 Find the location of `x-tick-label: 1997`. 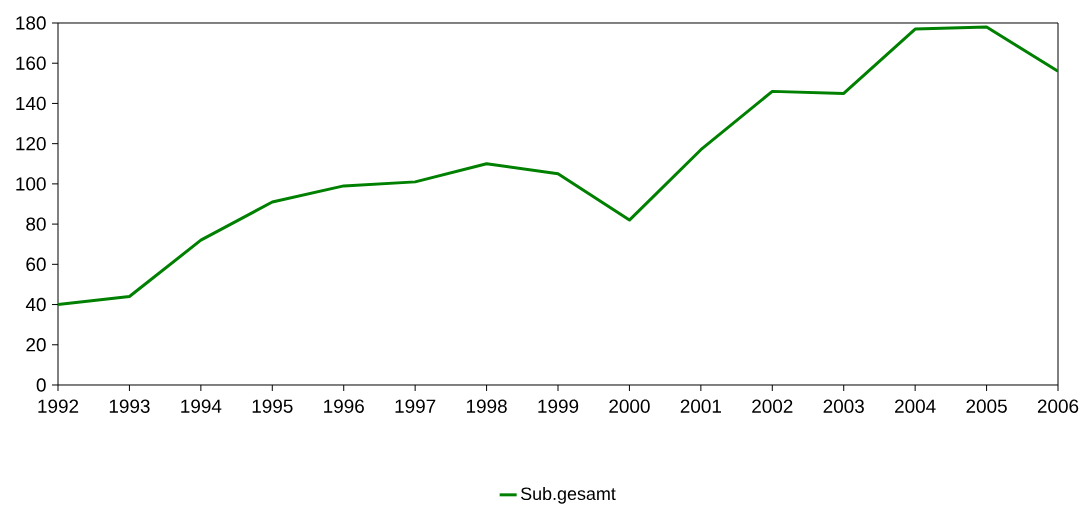

x-tick-label: 1997 is located at coordinates (415, 406).